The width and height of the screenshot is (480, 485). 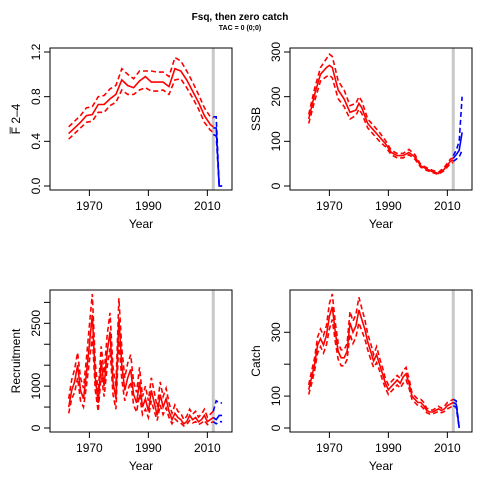 I want to click on y-tick-label: 0.0, so click(x=36, y=185).